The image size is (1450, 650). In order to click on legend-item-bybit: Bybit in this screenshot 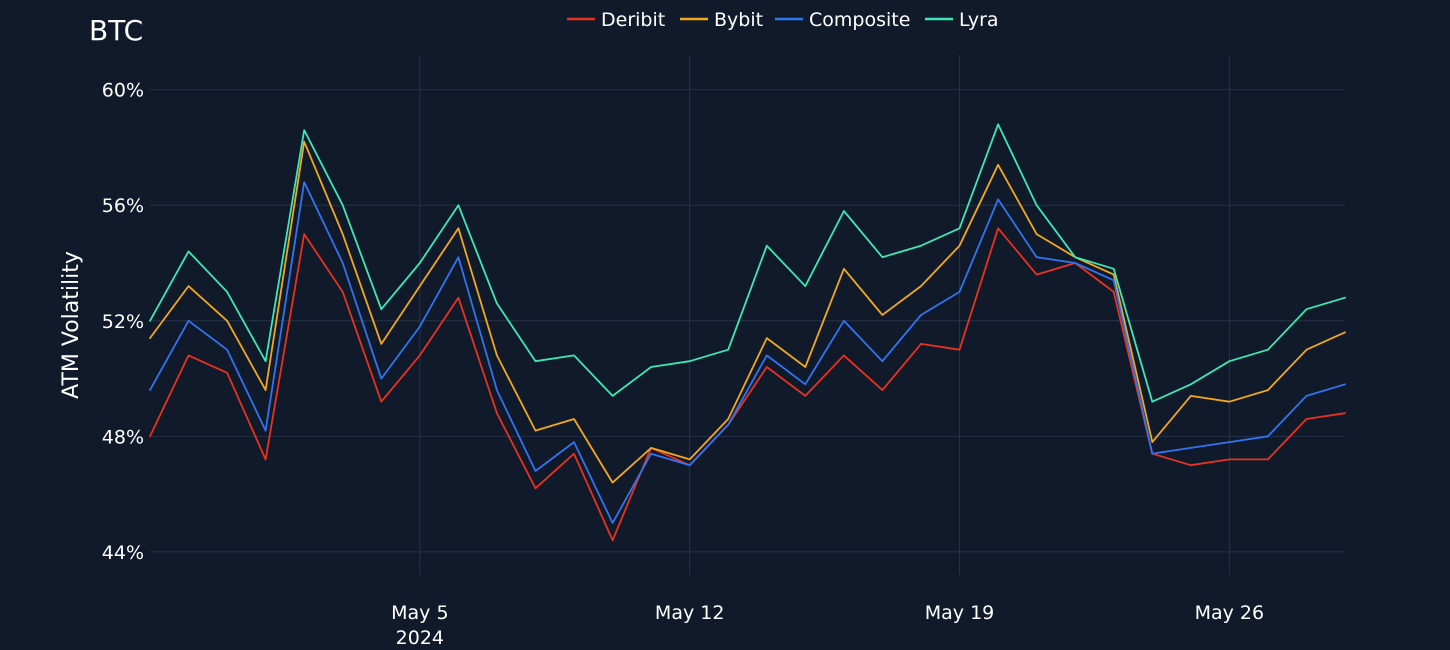, I will do `click(721, 20)`.